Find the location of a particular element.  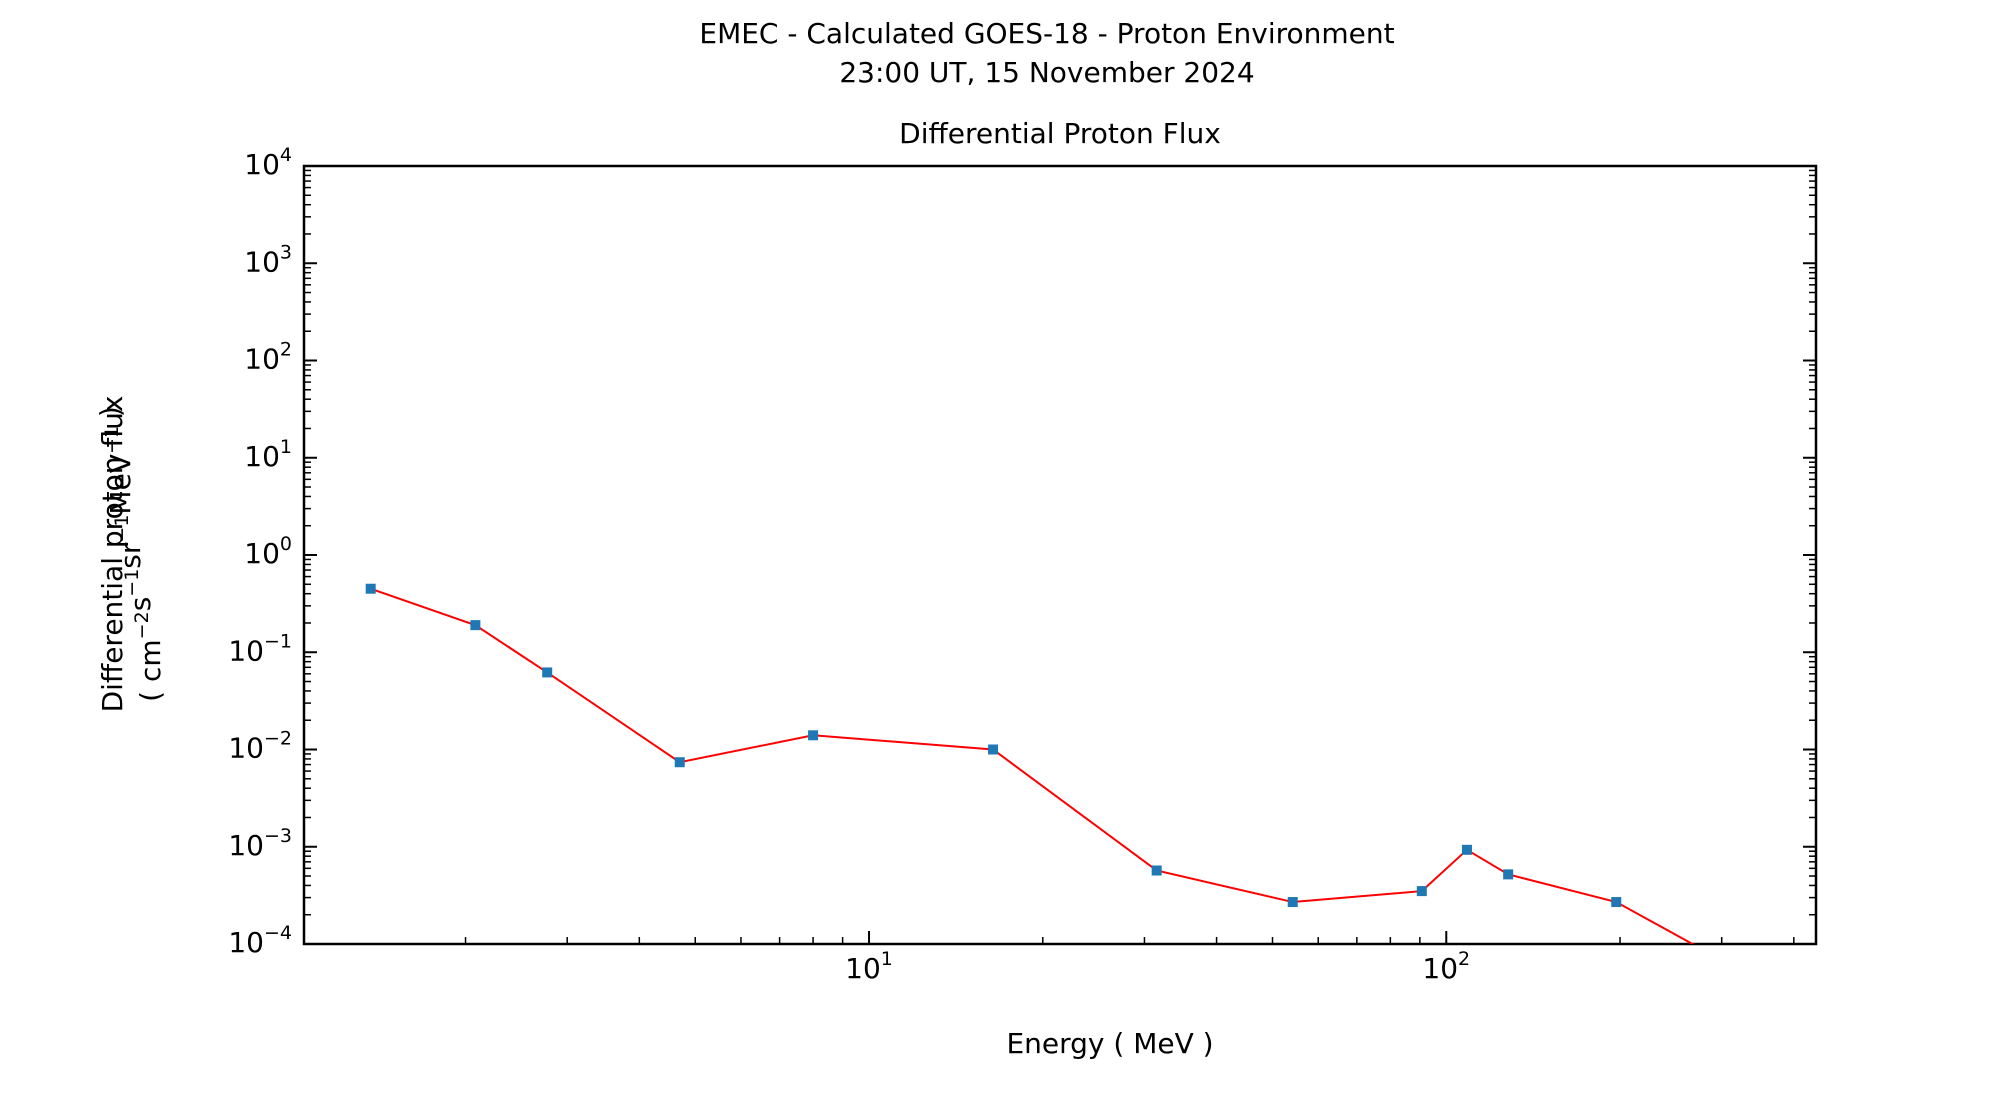

tick-exponent: −2 is located at coordinates (278, 738).